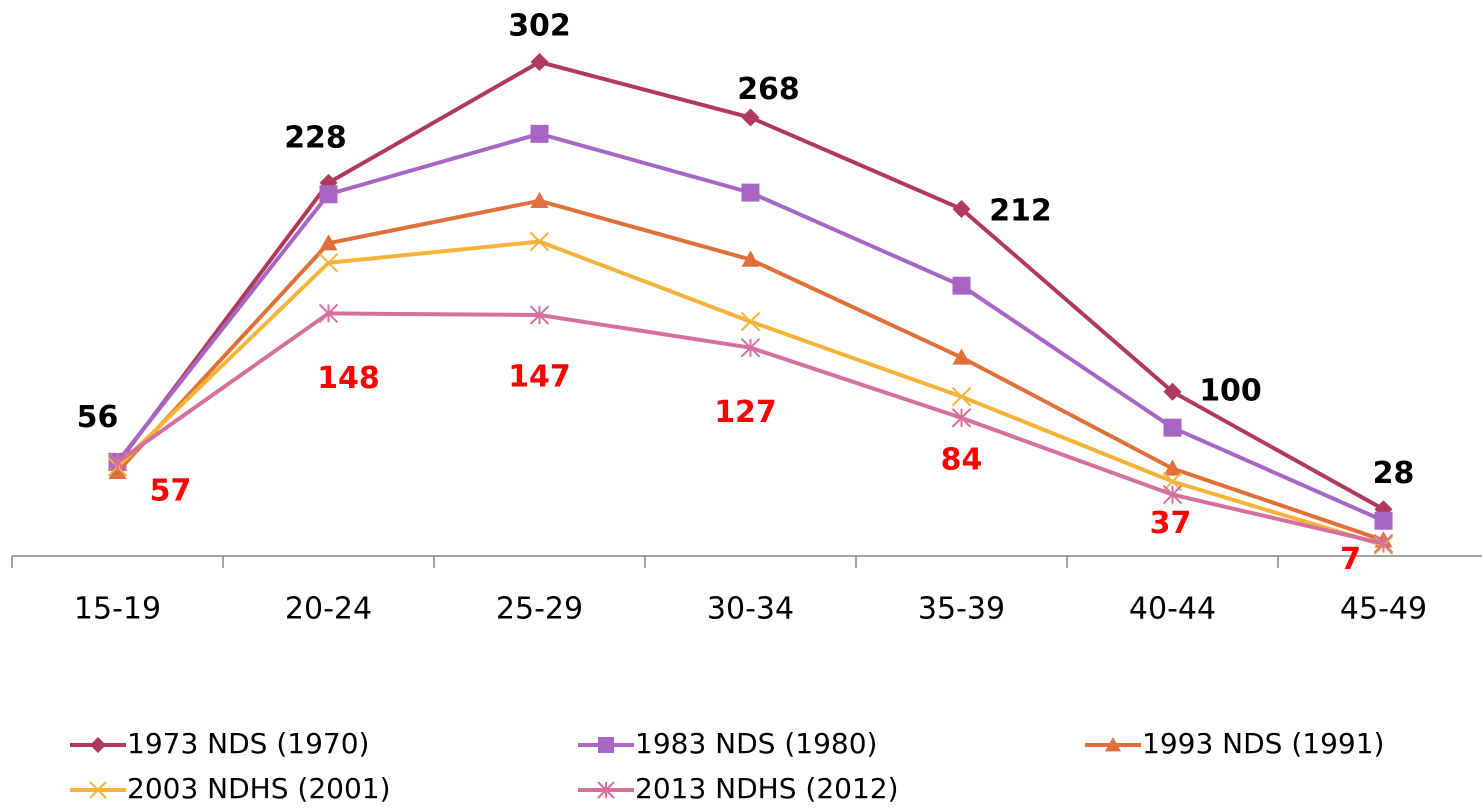 The image size is (1482, 812). What do you see at coordinates (1020, 210) in the screenshot?
I see `data-label: 212` at bounding box center [1020, 210].